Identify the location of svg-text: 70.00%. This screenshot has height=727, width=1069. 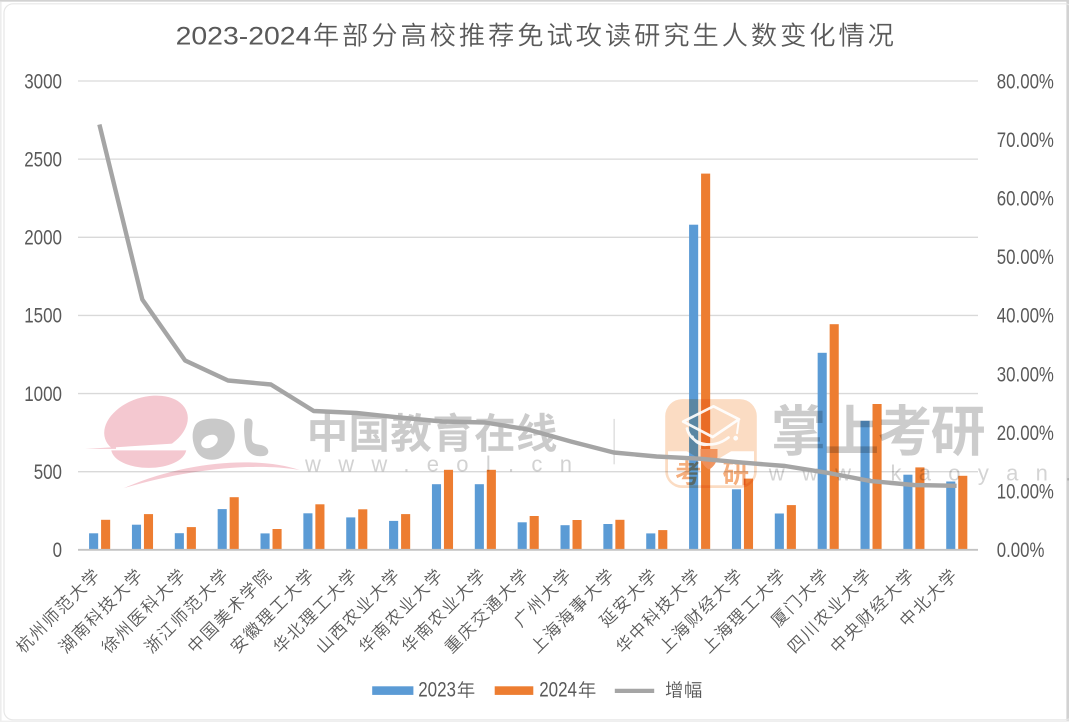
(1025, 140).